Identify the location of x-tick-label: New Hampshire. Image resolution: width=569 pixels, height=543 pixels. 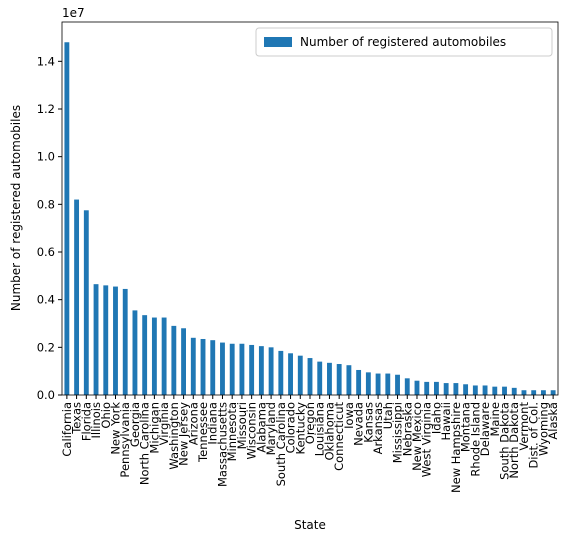
(456, 447).